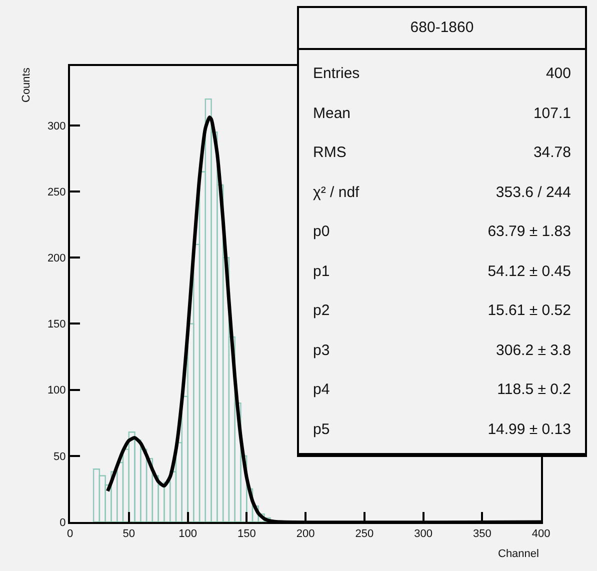 The image size is (597, 571). What do you see at coordinates (423, 534) in the screenshot?
I see `x-tick-label: 300` at bounding box center [423, 534].